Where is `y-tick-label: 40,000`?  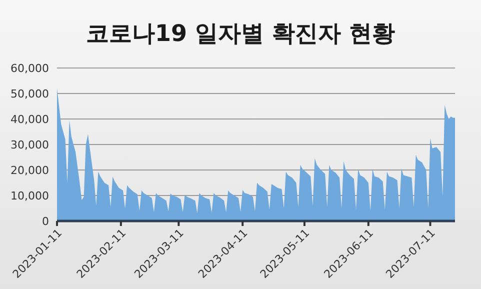 y-tick-label: 40,000 is located at coordinates (29, 119).